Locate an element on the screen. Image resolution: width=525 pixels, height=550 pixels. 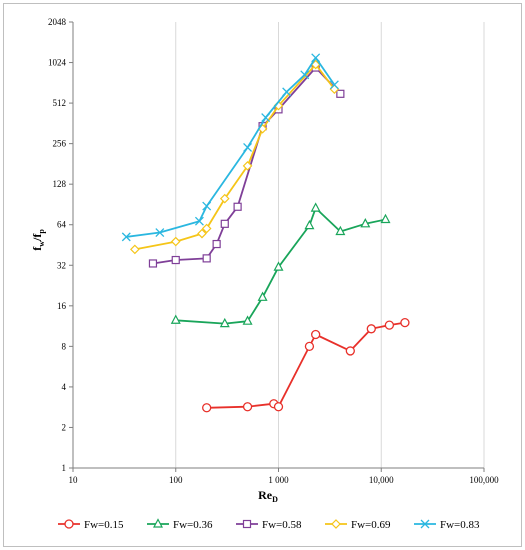
y-tick-label-10: 1024 is located at coordinates (57, 63).